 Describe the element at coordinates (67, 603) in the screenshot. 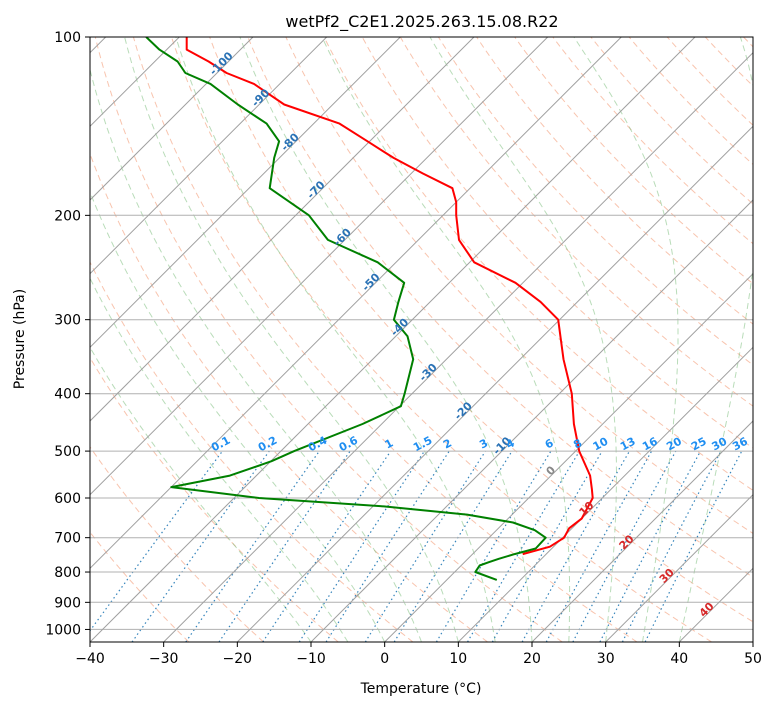

I see `y-tick-label: 900` at that location.